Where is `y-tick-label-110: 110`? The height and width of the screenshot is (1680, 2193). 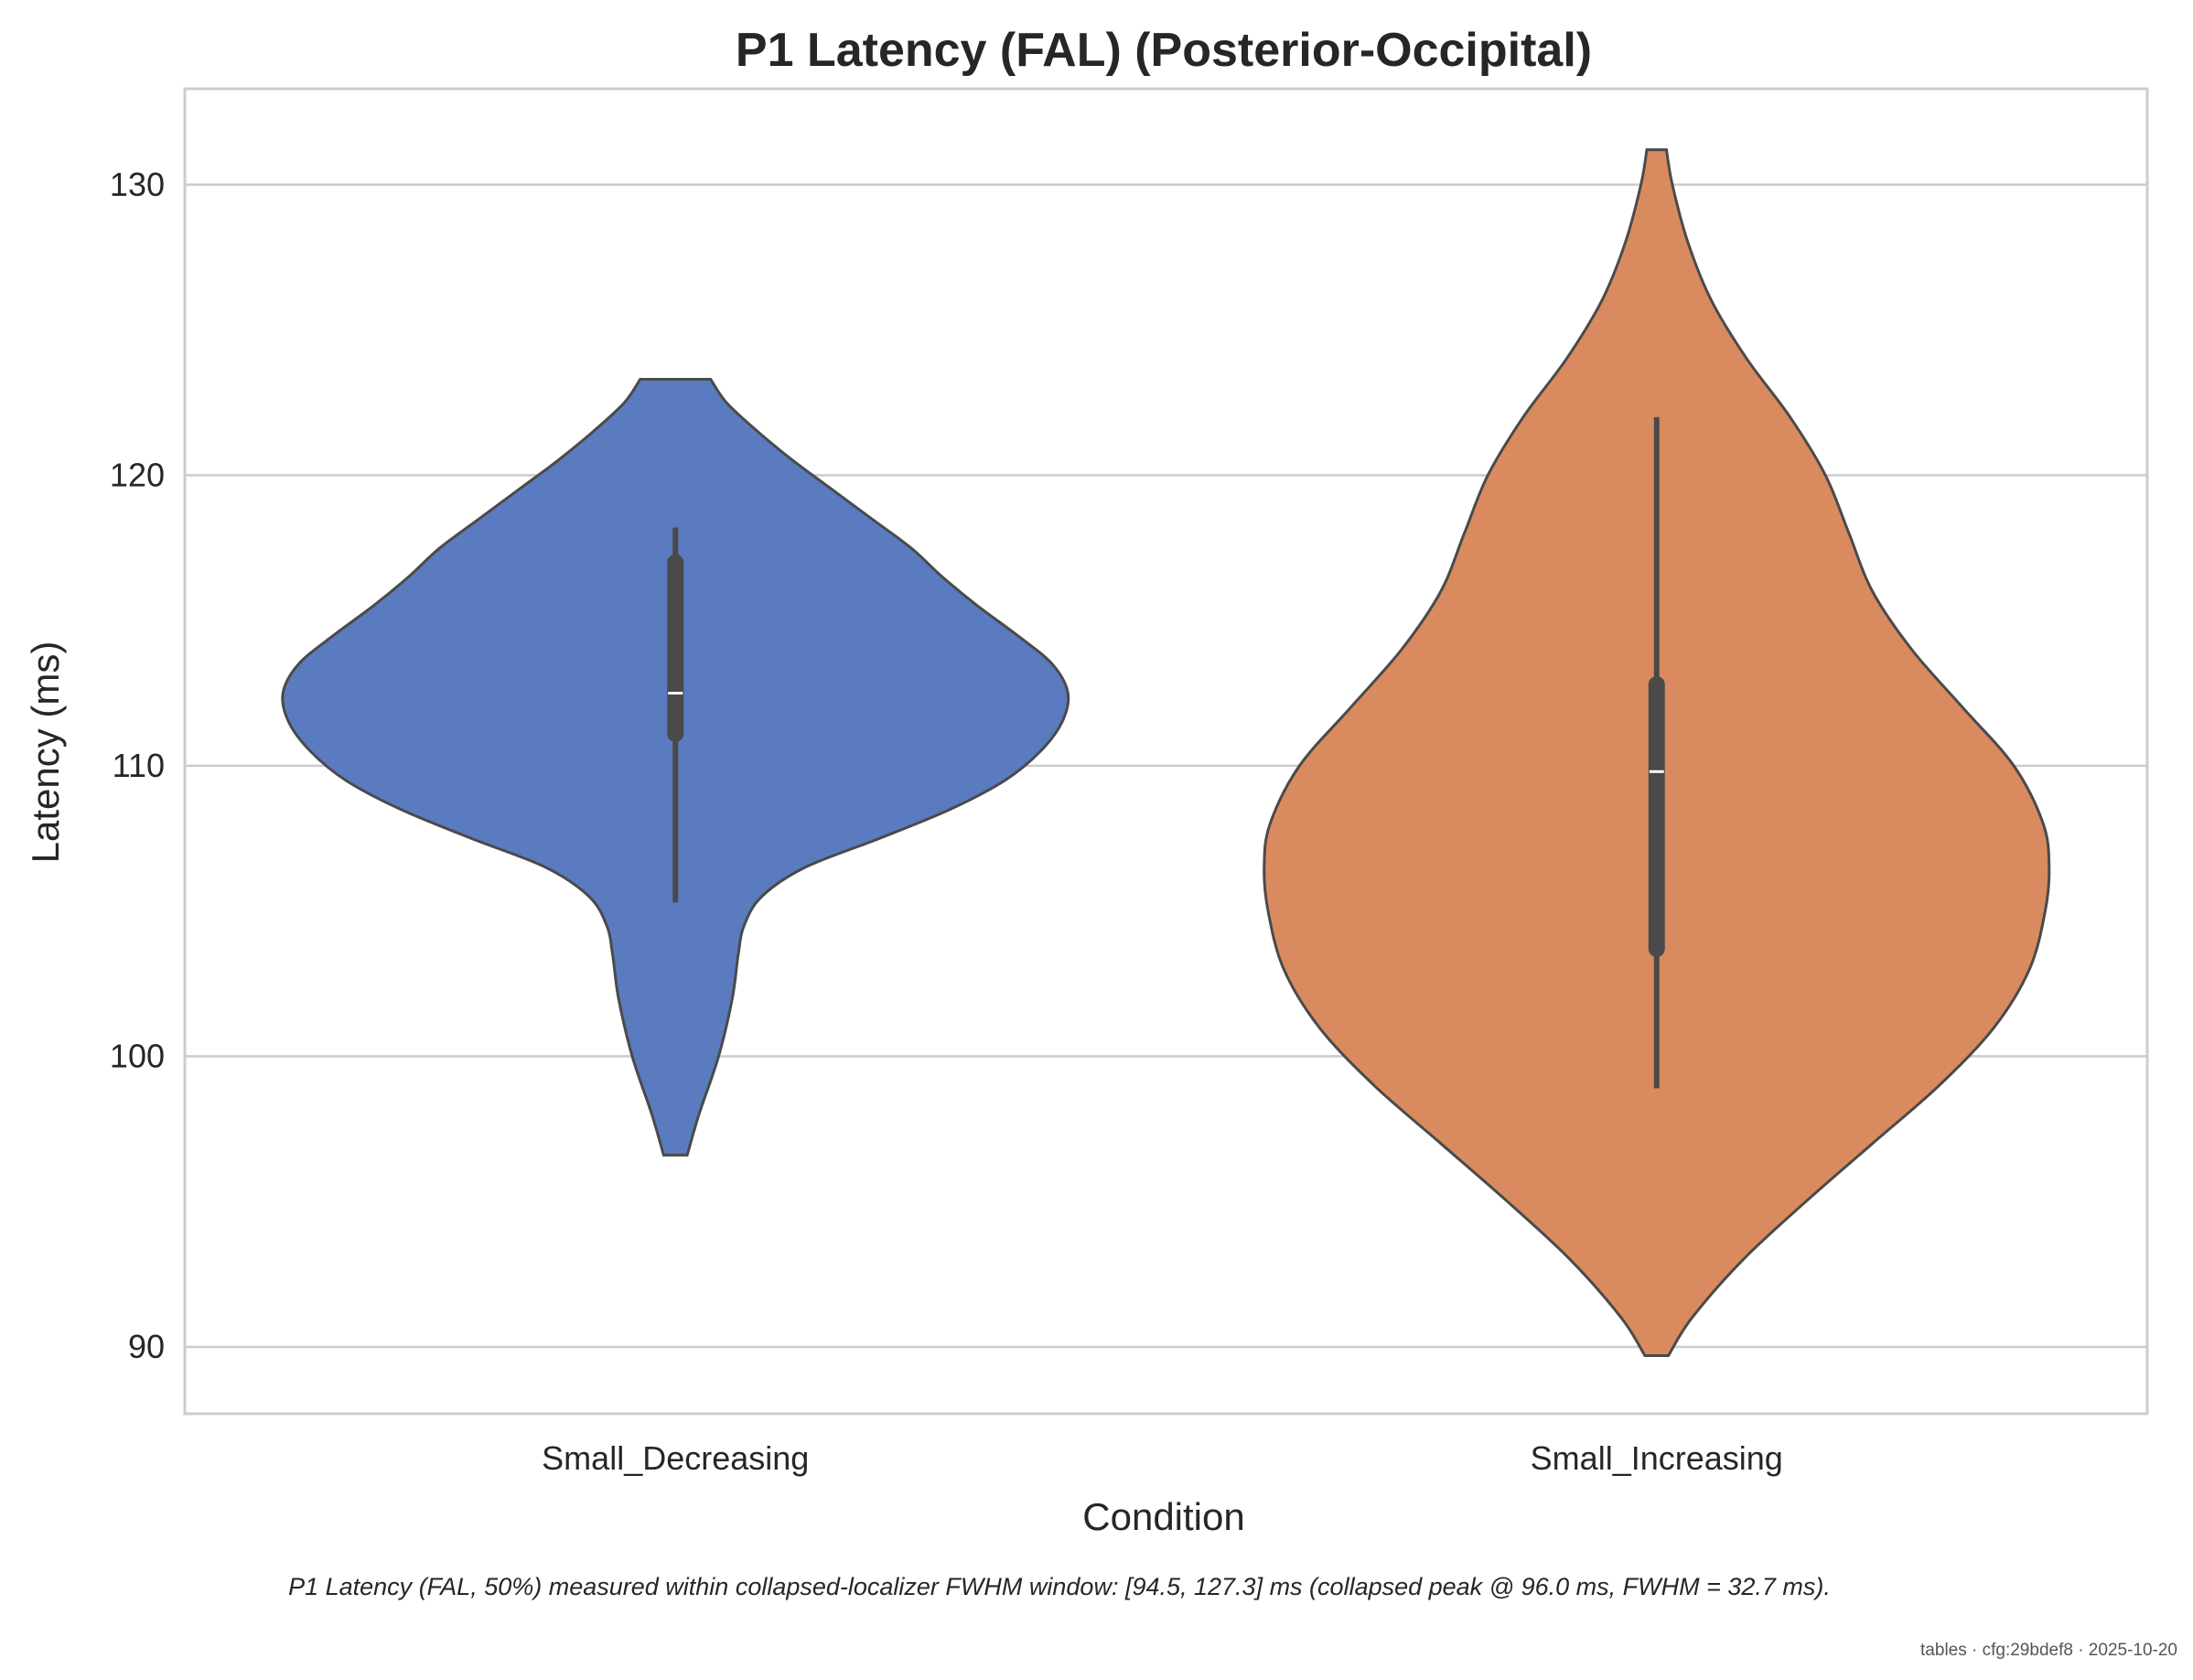 y-tick-label-110: 110 is located at coordinates (139, 765).